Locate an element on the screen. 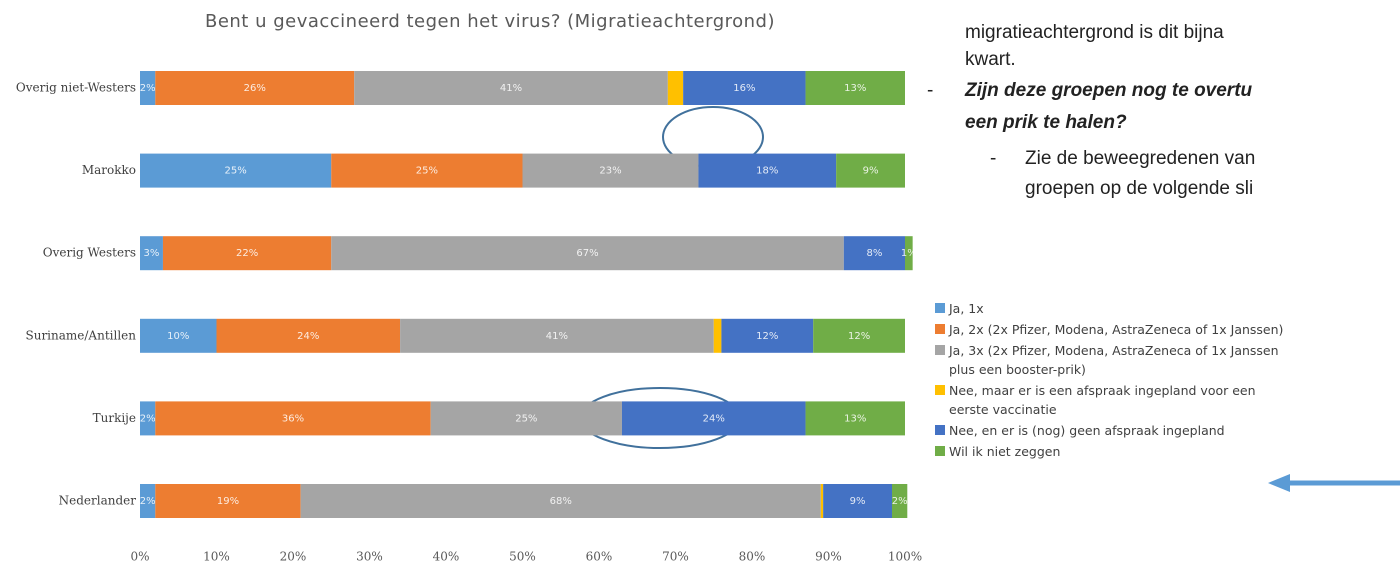 Image resolution: width=1400 pixels, height=566 pixels. category-label: Marokko is located at coordinates (109, 170).